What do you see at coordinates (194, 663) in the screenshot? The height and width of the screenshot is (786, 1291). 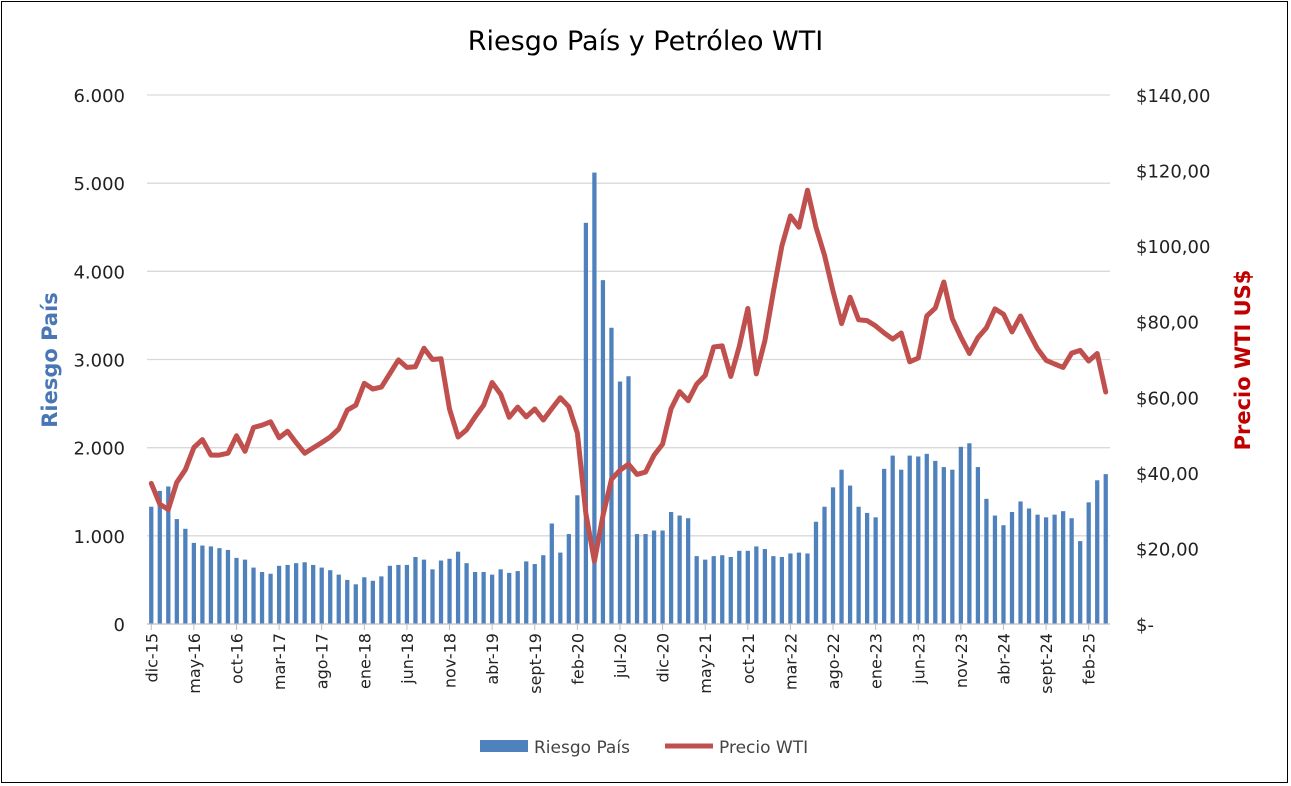 I see `x-tick-label: may-16` at bounding box center [194, 663].